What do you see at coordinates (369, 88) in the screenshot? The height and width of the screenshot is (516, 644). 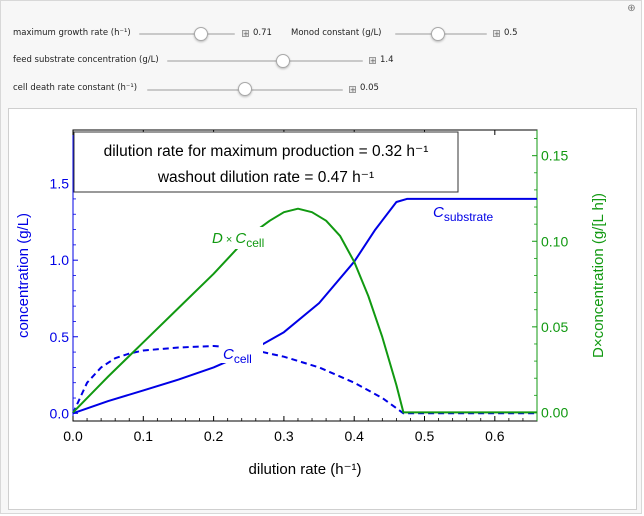 I see `cell-death-value: 0.05` at bounding box center [369, 88].